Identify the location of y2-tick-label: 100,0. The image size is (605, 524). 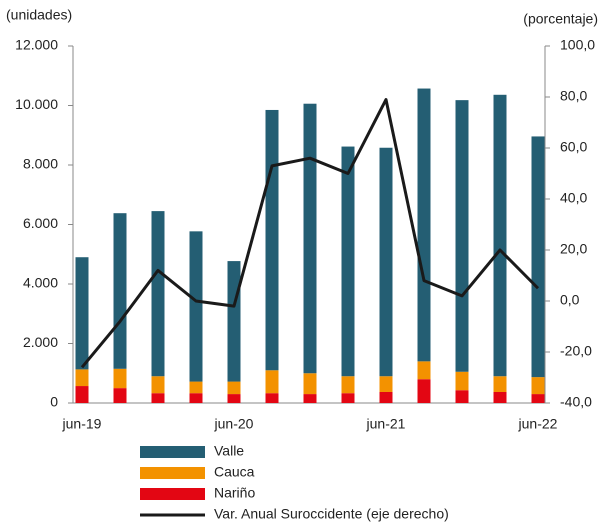
(577, 45).